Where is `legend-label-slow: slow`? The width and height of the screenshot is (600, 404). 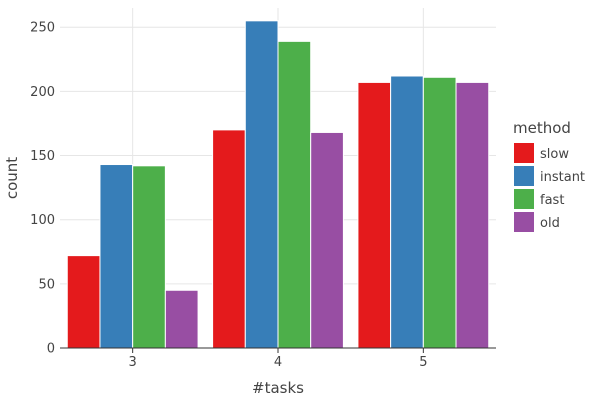 legend-label-slow: slow is located at coordinates (554, 154).